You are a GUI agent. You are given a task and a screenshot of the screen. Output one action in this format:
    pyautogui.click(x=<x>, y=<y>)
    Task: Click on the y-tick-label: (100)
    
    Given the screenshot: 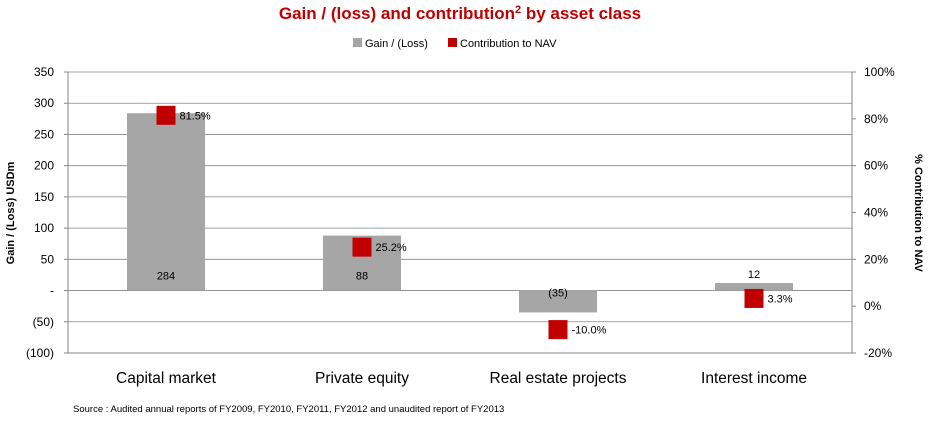 What is the action you would take?
    pyautogui.click(x=40, y=353)
    